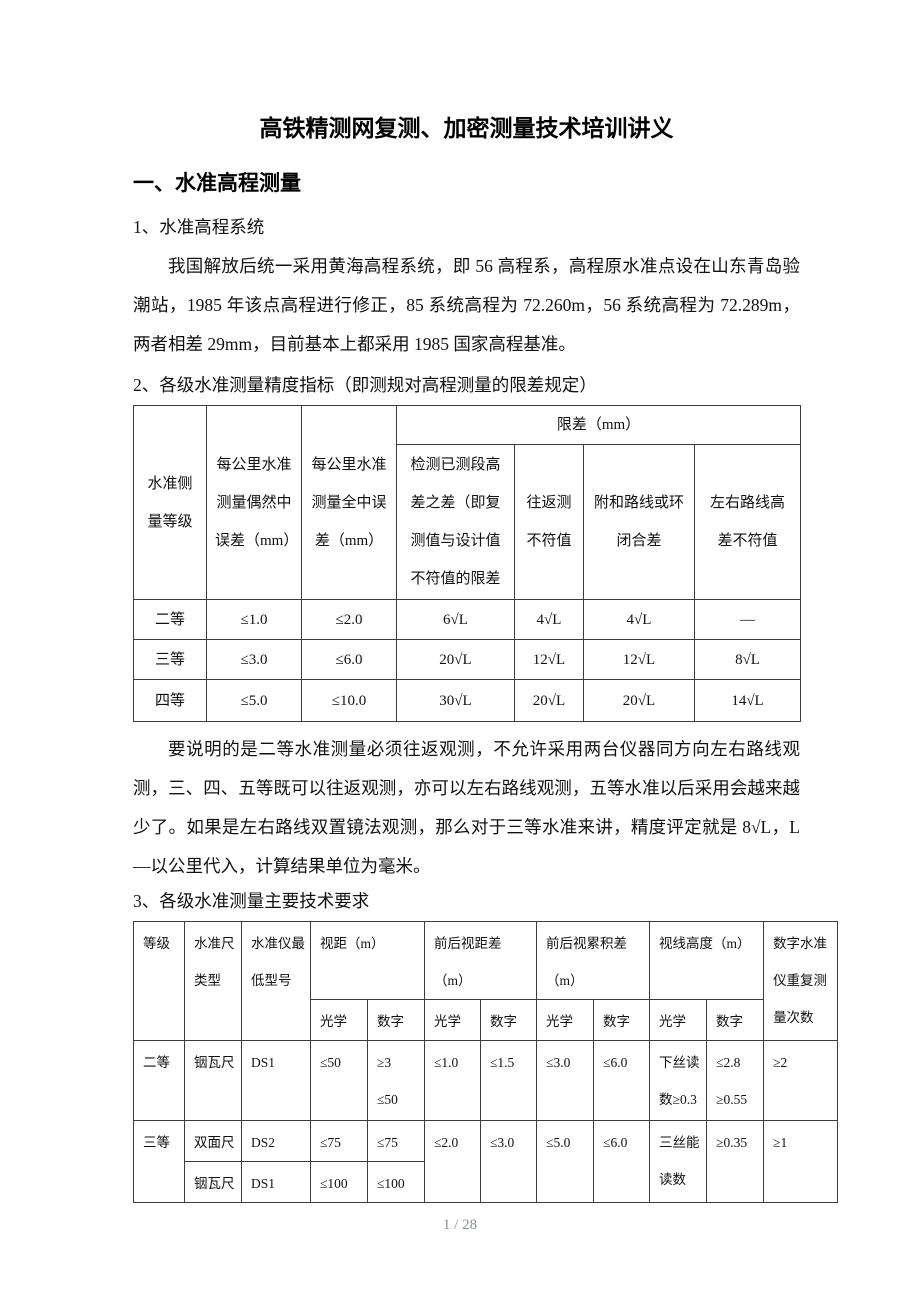 Image resolution: width=920 pixels, height=1302 pixels. I want to click on table-cell: ≥3 ≤50, so click(396, 1080).